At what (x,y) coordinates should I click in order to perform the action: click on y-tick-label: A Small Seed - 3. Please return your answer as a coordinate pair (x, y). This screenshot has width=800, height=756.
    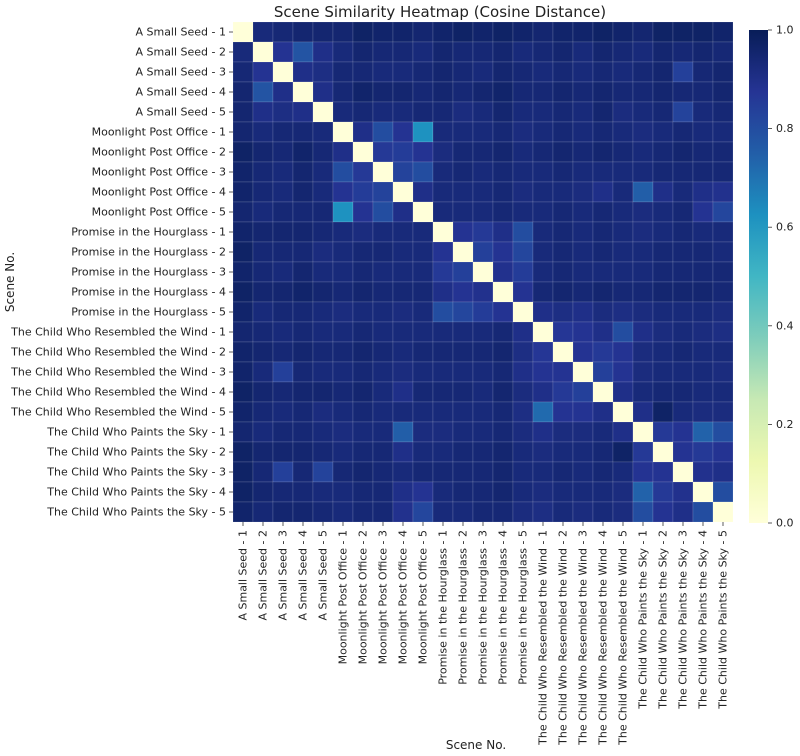
    Looking at the image, I should click on (180, 72).